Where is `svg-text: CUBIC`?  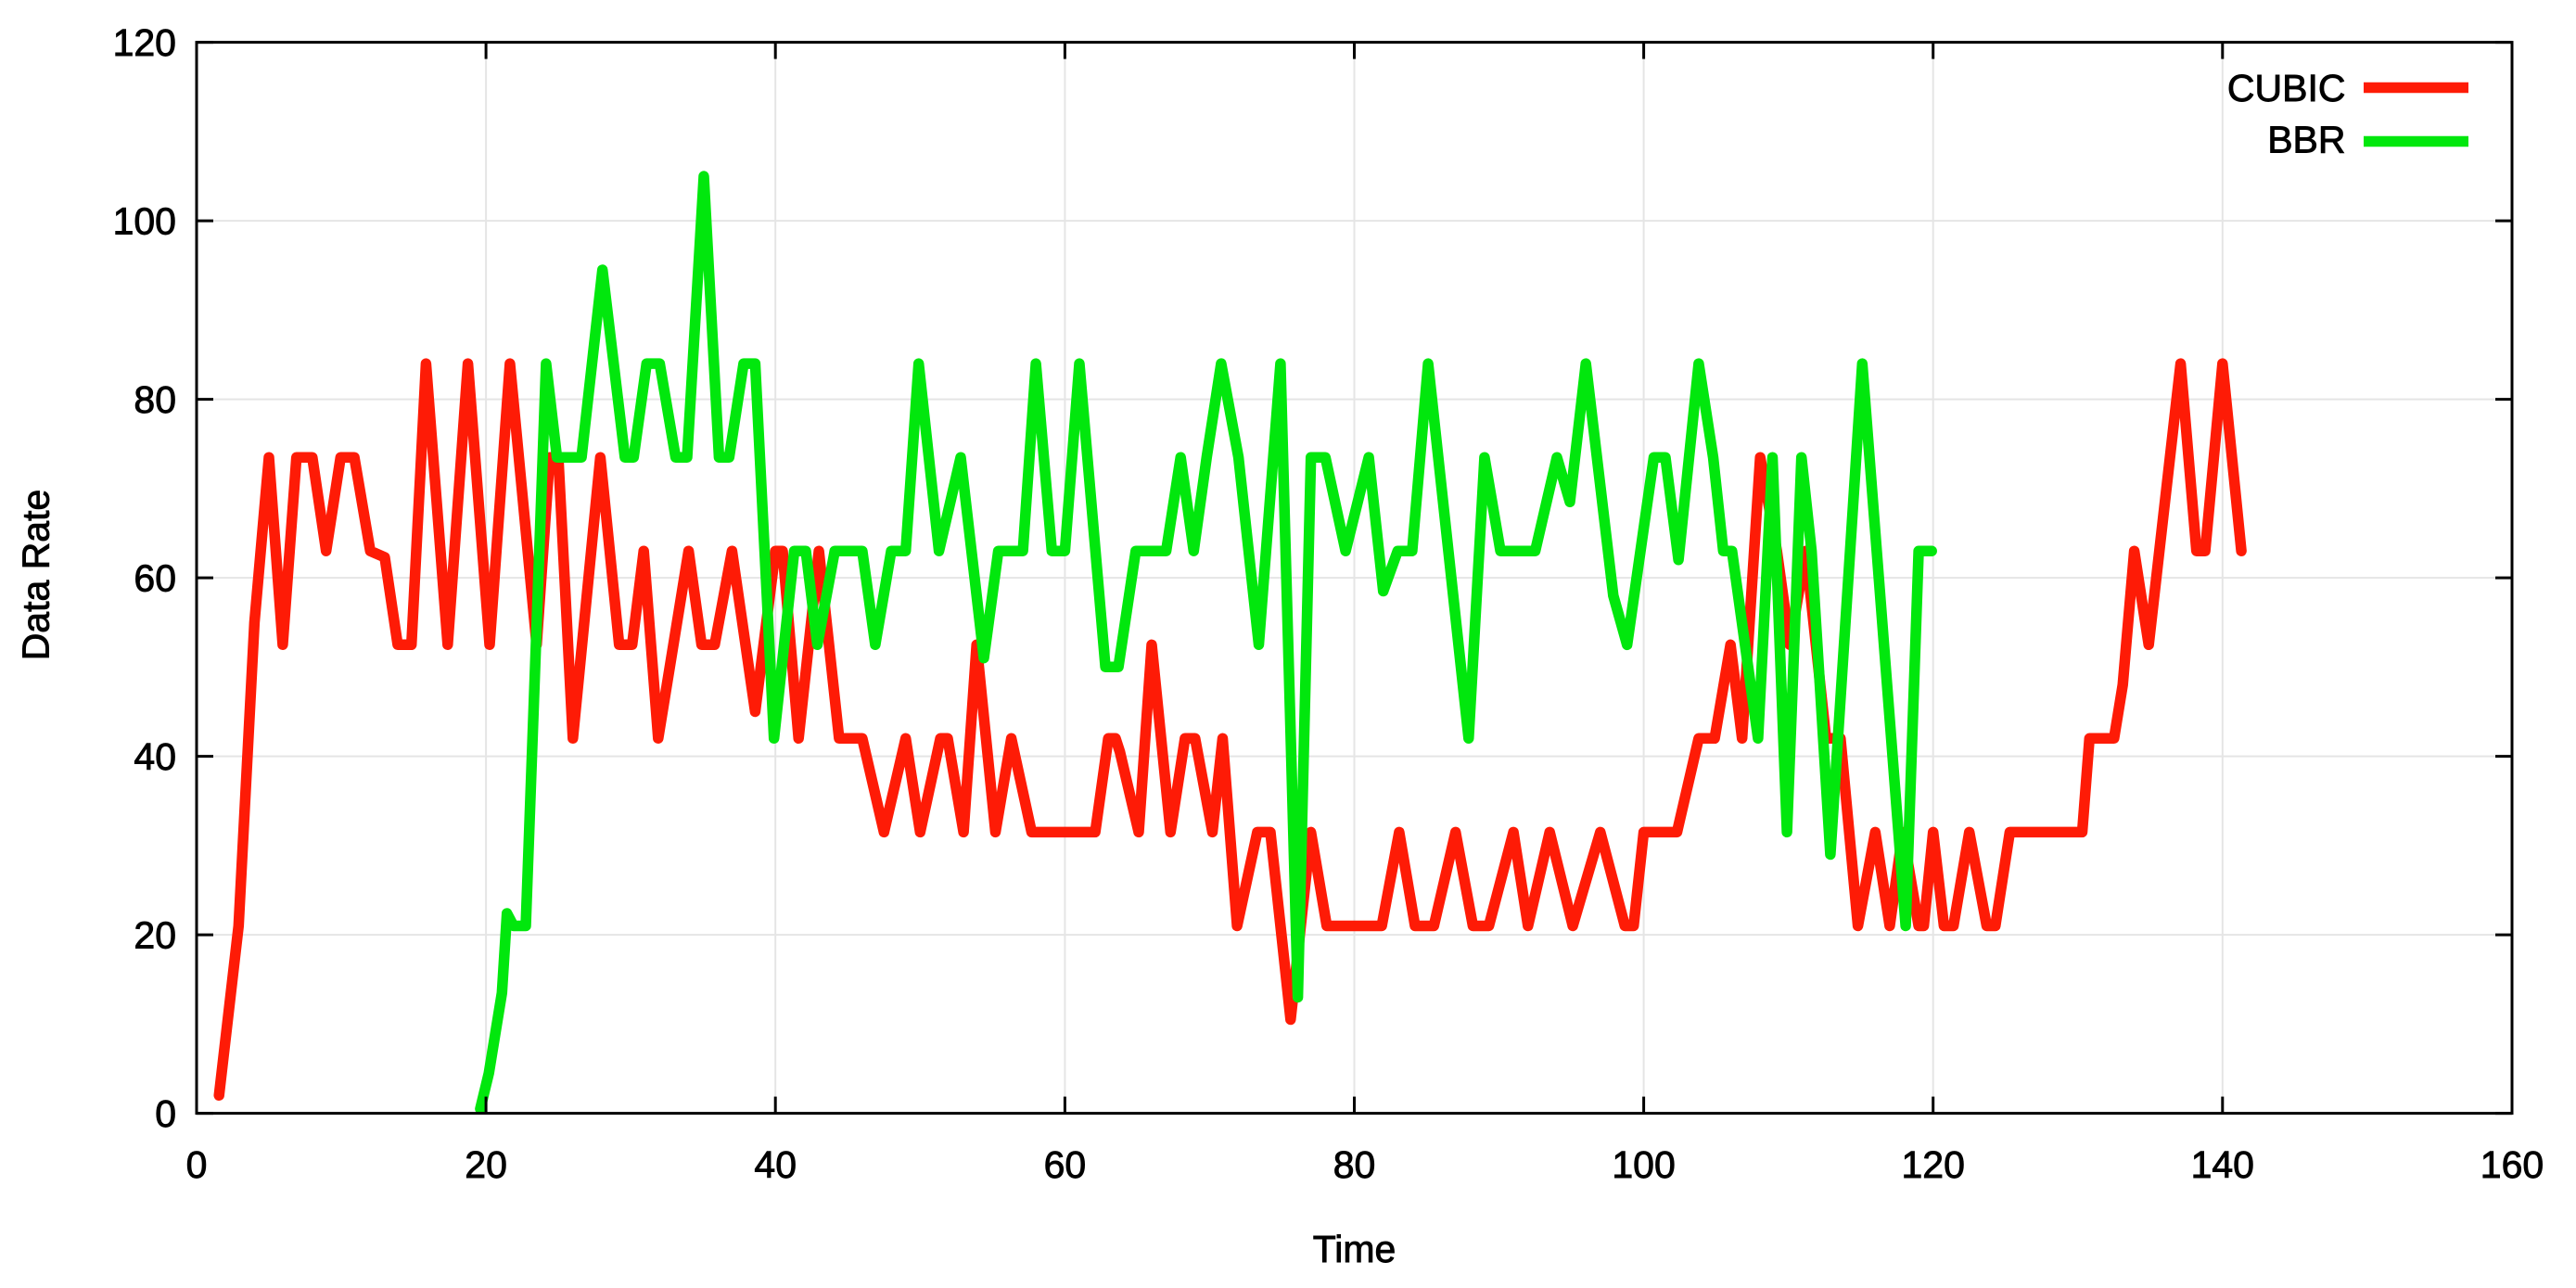
svg-text: CUBIC is located at coordinates (2286, 88).